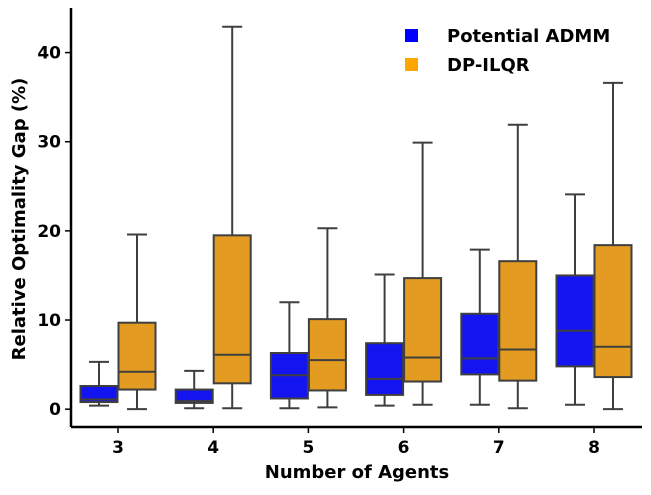 This screenshot has height=495, width=651. What do you see at coordinates (499, 448) in the screenshot?
I see `x-tick-label: 7` at bounding box center [499, 448].